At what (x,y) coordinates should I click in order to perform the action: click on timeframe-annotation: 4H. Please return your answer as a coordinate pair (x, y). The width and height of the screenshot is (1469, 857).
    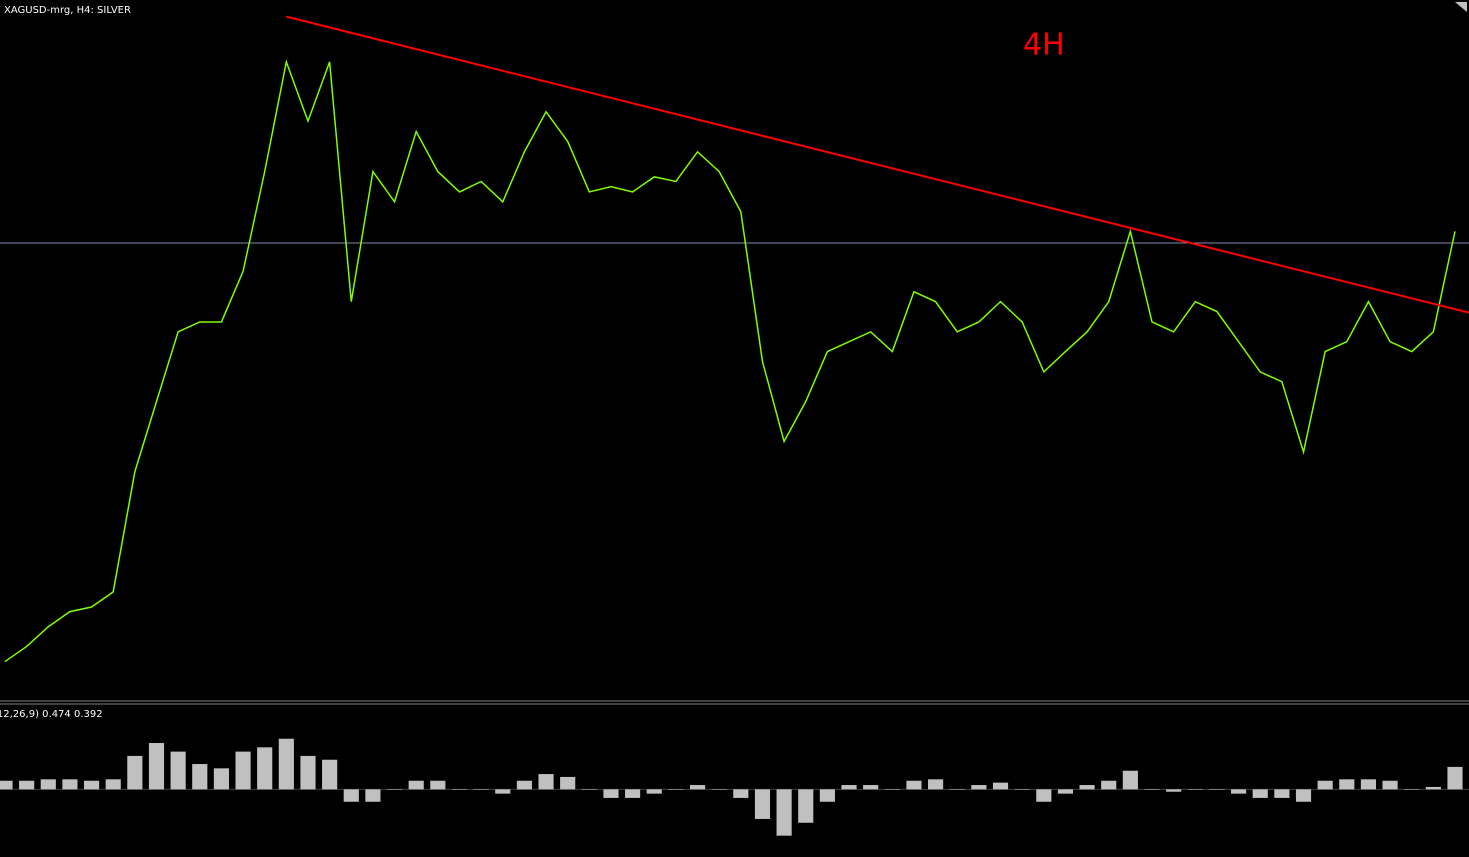
    Looking at the image, I should click on (1044, 45).